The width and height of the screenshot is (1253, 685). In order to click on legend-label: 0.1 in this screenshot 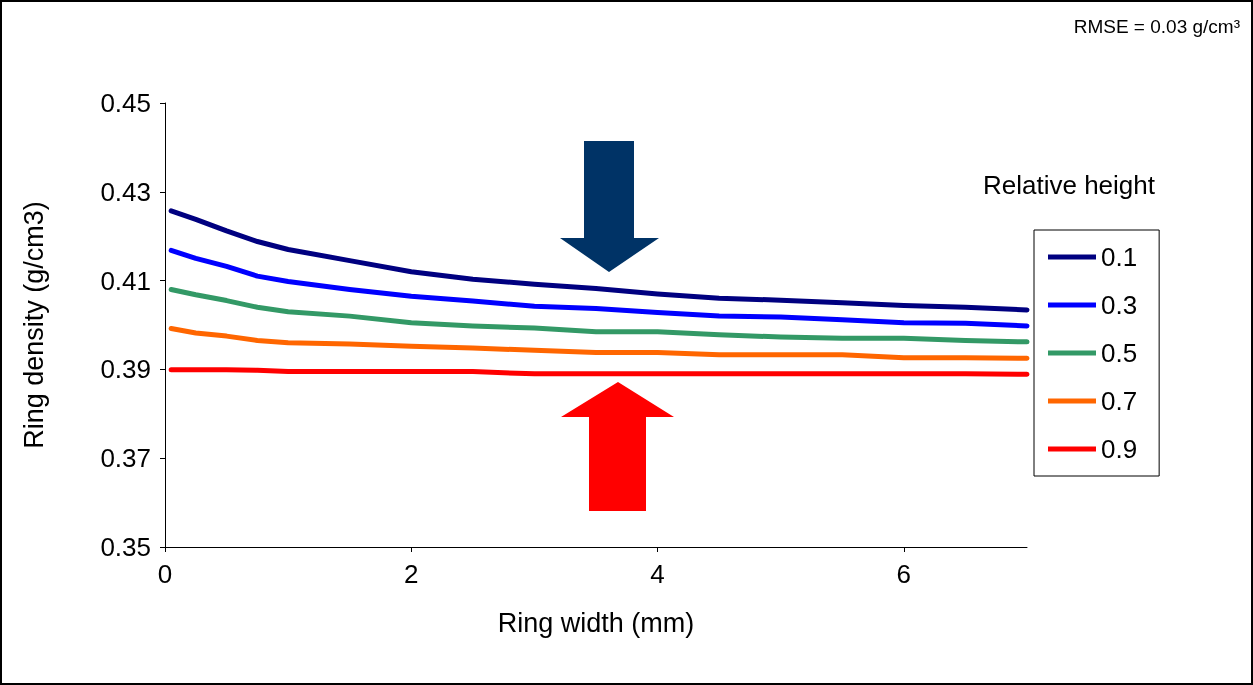, I will do `click(1119, 257)`.